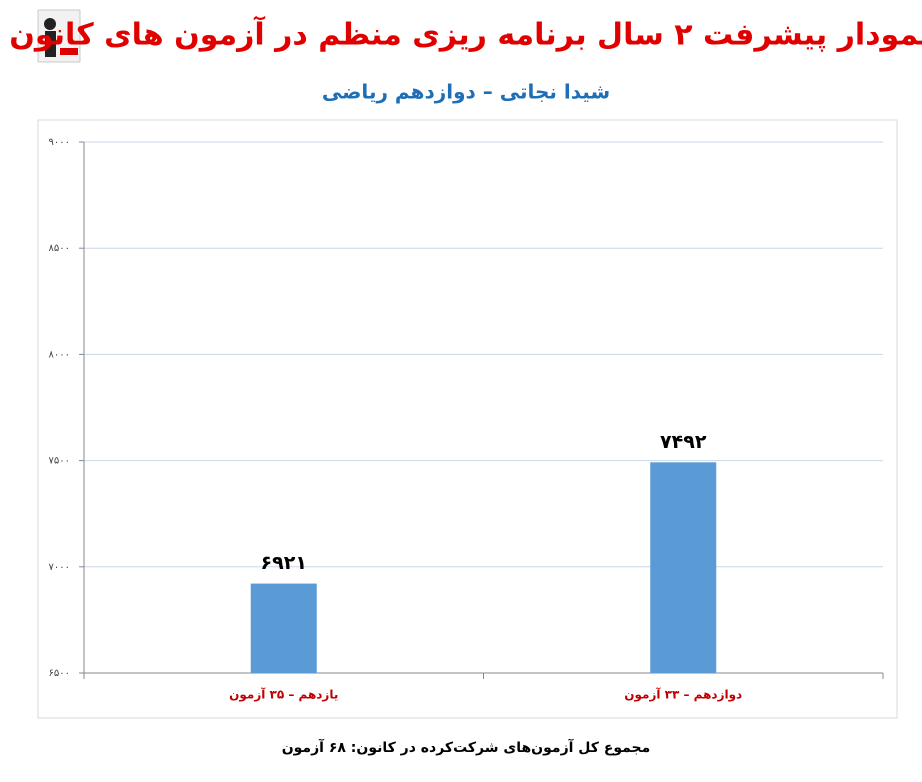 This screenshot has width=922, height=782. Describe the element at coordinates (683, 695) in the screenshot. I see `x-tick-label: دوازدهم – ۳۳ آزمون` at that location.